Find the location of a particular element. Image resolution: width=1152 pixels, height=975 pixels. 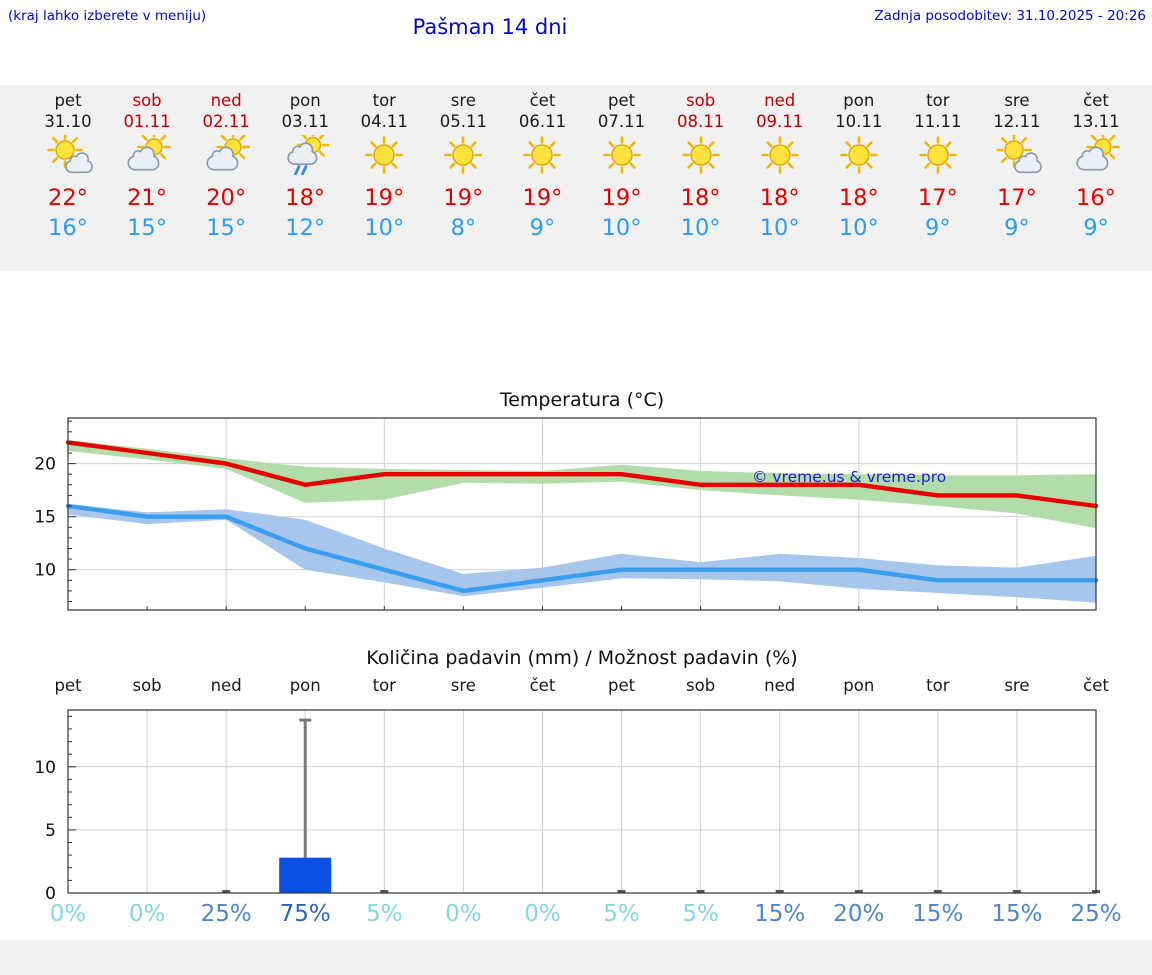

forecast-day: tor 11.11 17° 9° is located at coordinates (938, 165).